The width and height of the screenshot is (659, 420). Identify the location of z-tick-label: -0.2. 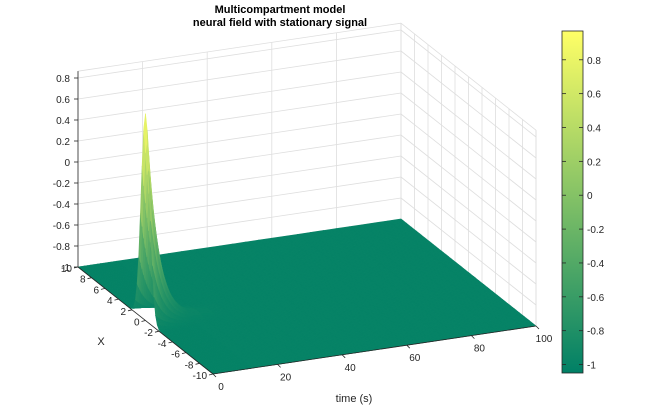
(62, 184).